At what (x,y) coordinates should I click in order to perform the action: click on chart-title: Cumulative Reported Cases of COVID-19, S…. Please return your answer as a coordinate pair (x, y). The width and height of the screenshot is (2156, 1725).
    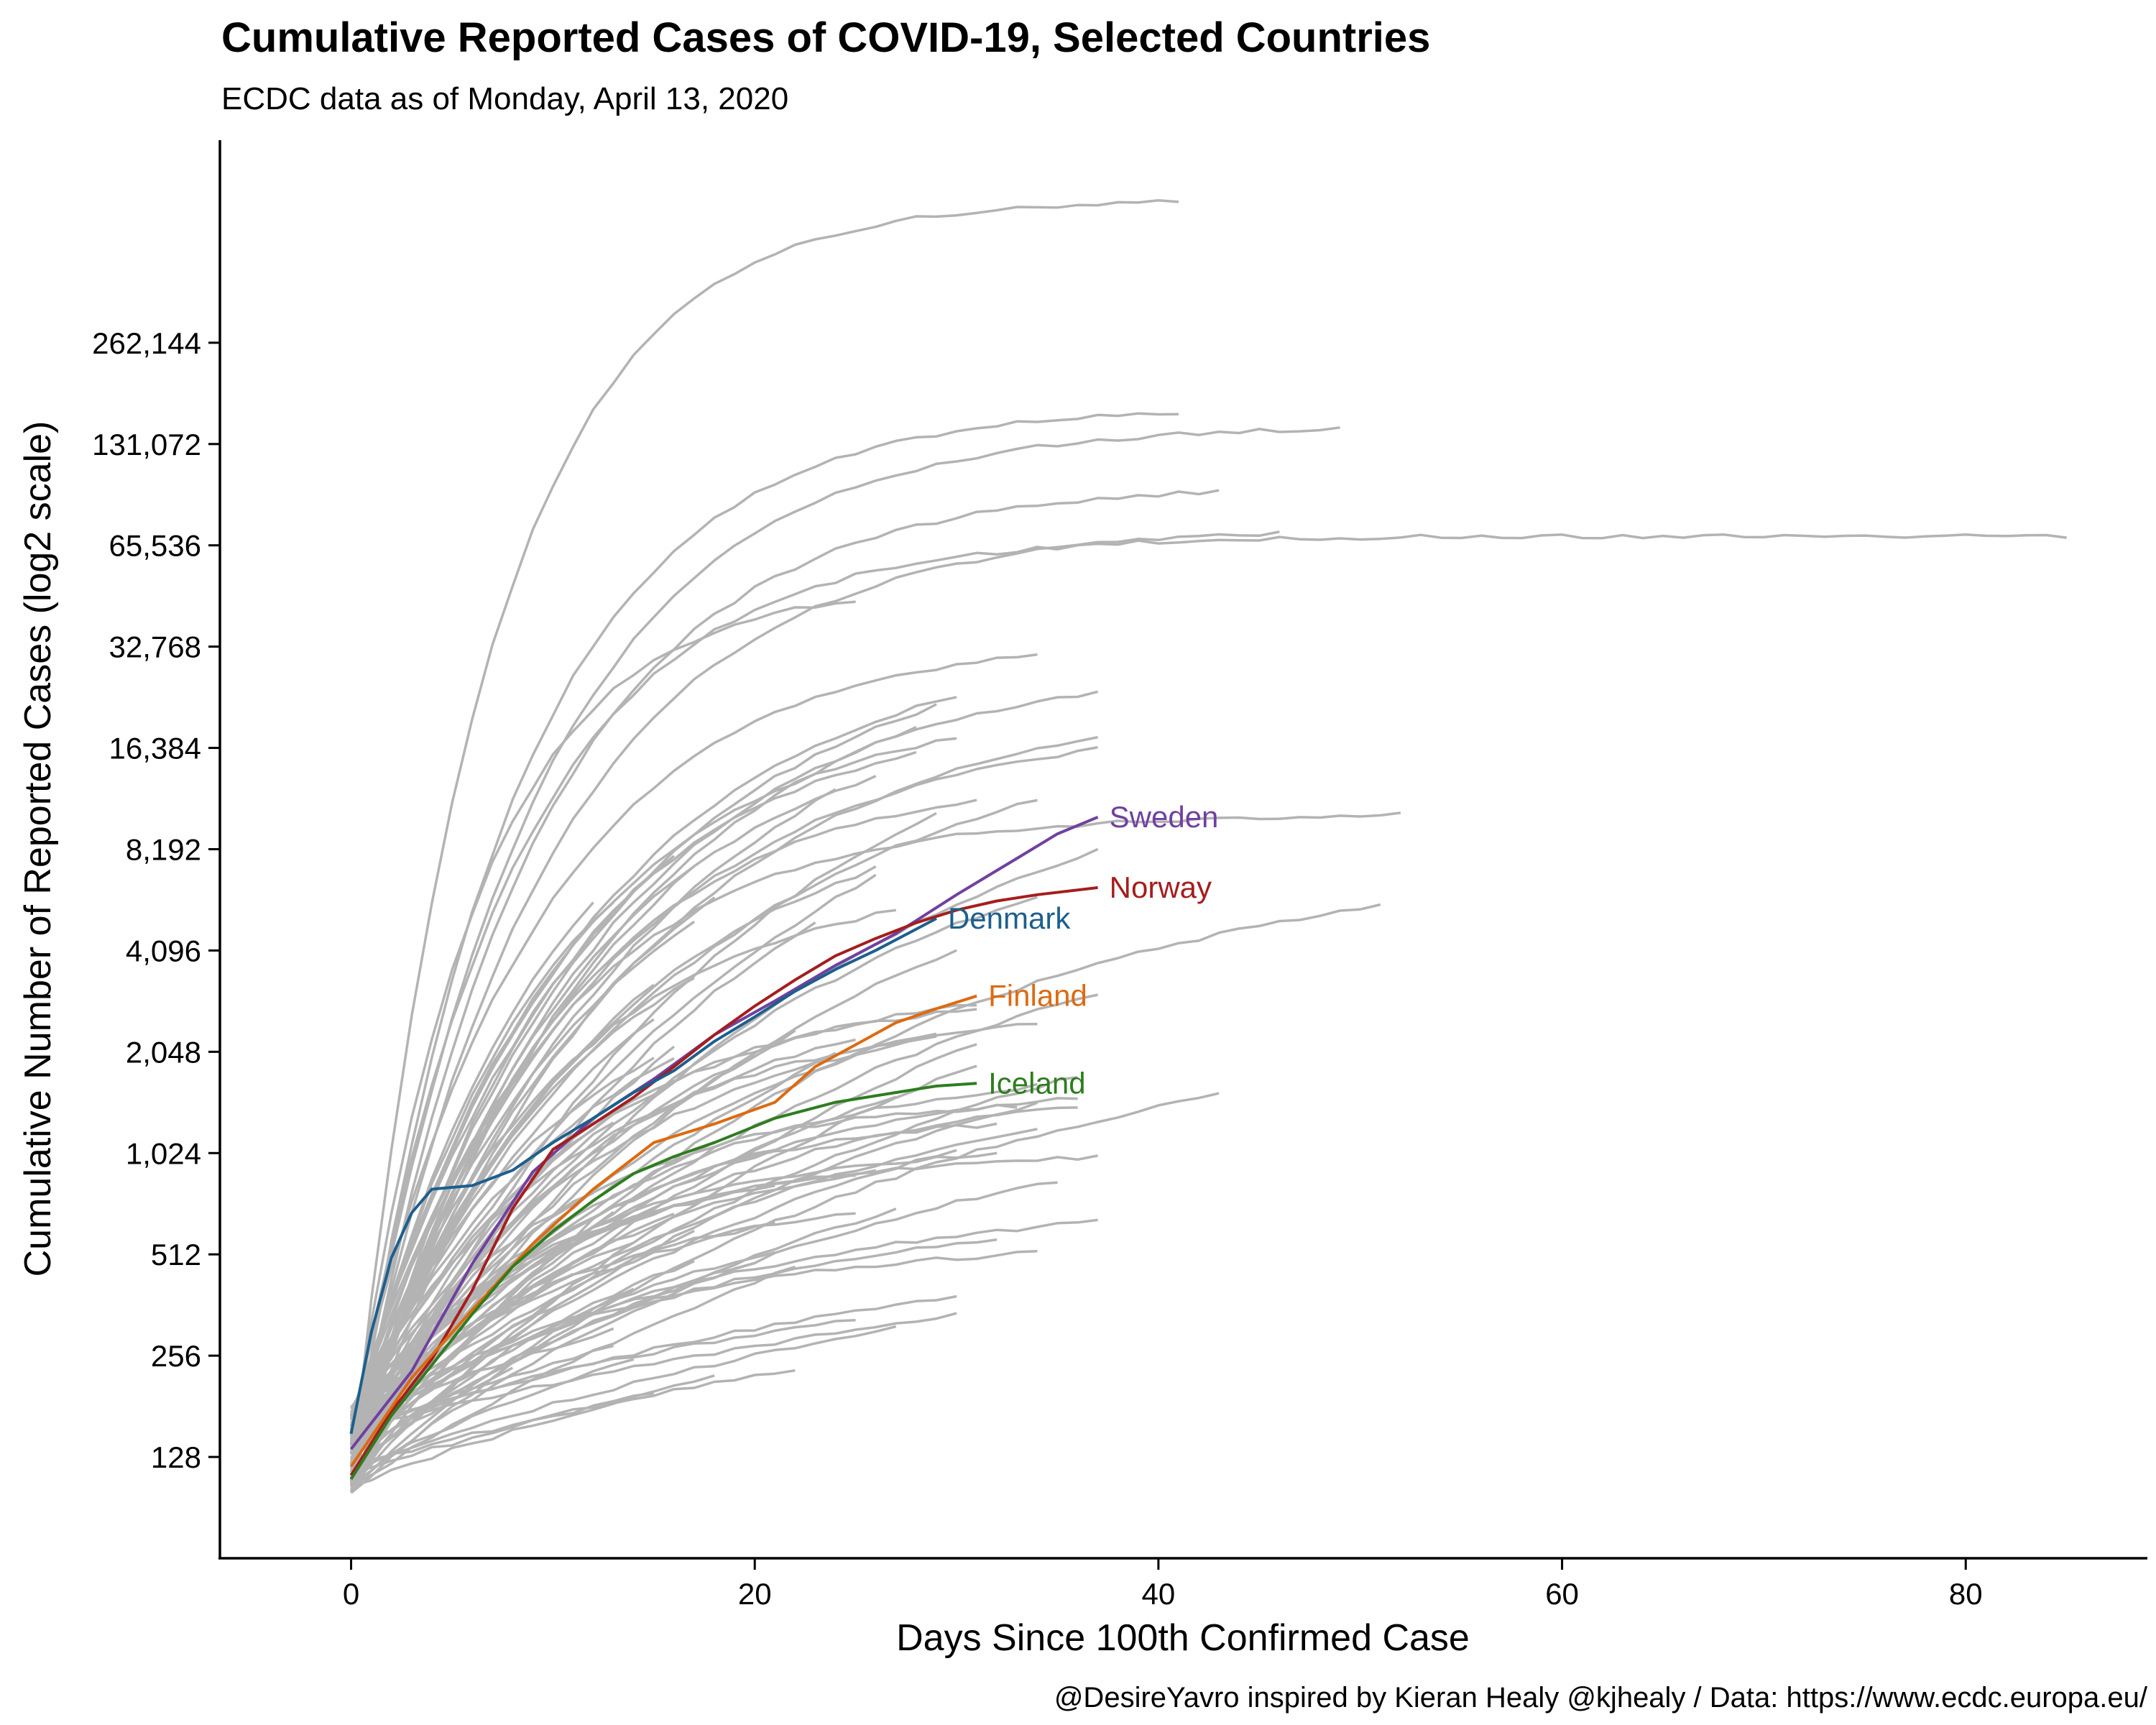
    Looking at the image, I should click on (825, 37).